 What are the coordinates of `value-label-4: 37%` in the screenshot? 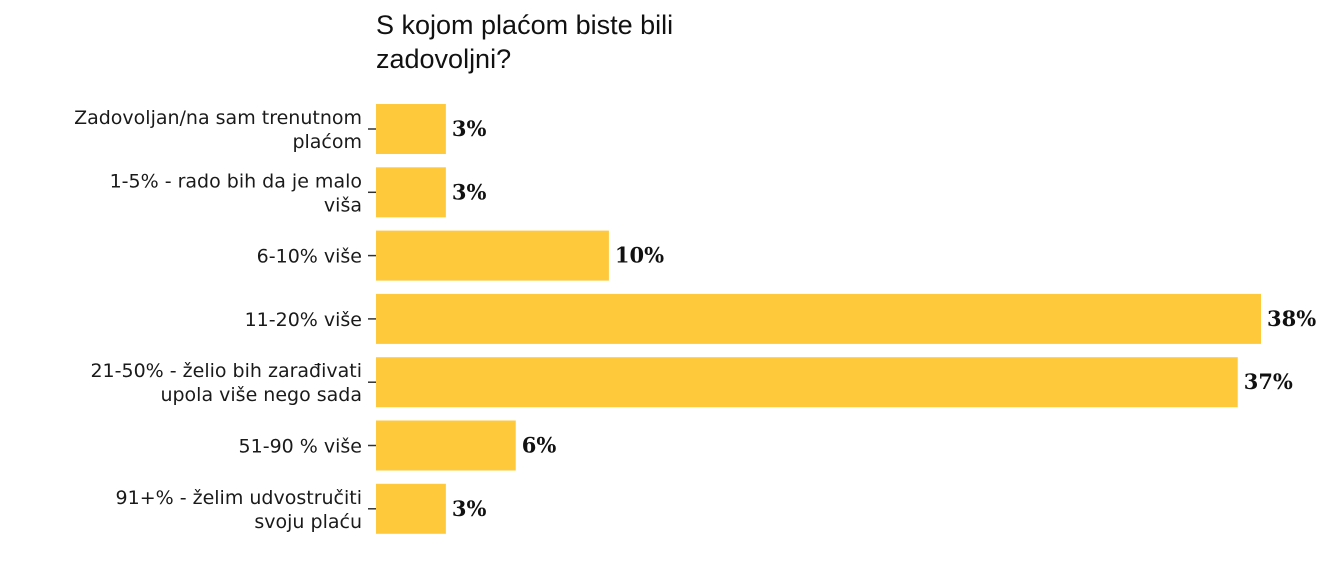 It's located at (1268, 381).